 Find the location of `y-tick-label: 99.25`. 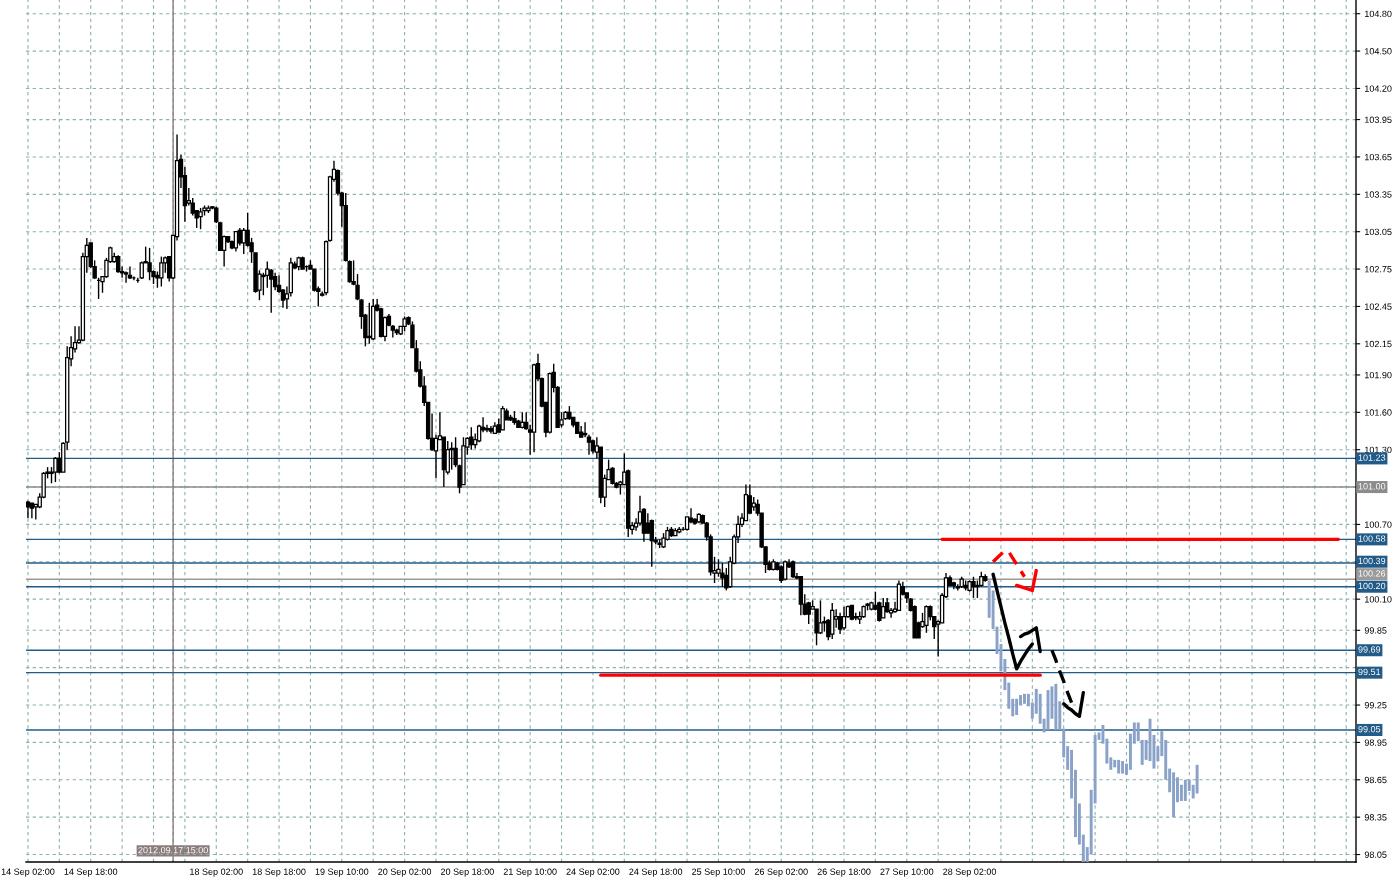

y-tick-label: 99.25 is located at coordinates (1375, 705).